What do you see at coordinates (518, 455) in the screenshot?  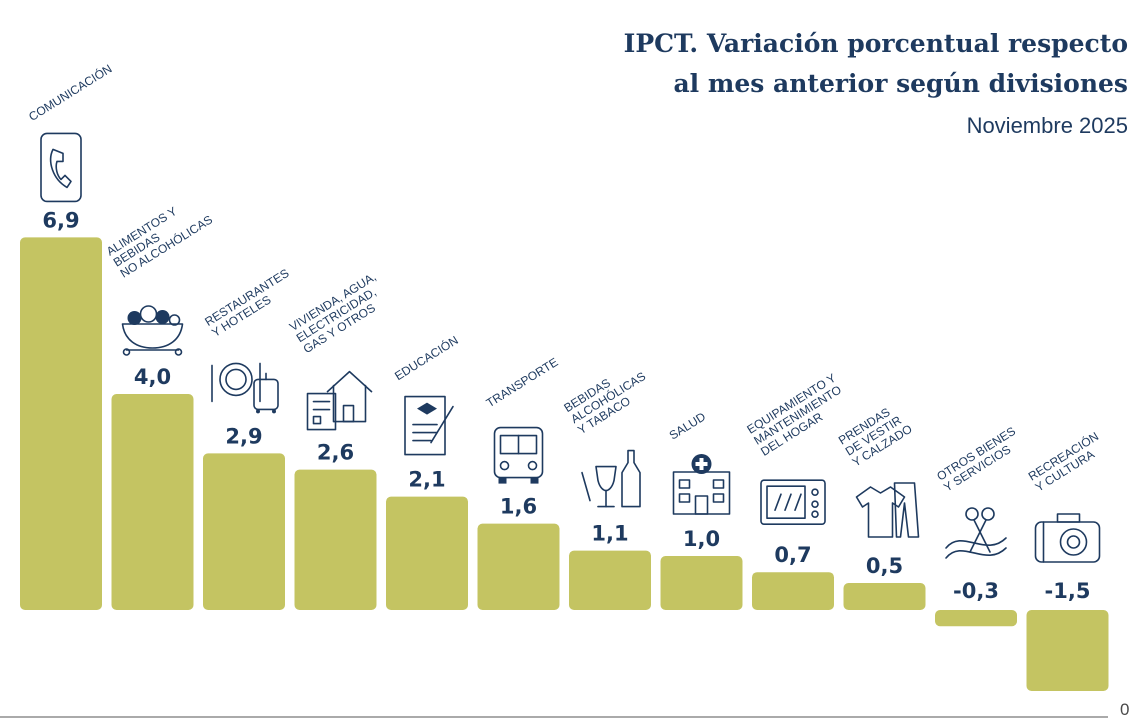 I see `bus-icon` at bounding box center [518, 455].